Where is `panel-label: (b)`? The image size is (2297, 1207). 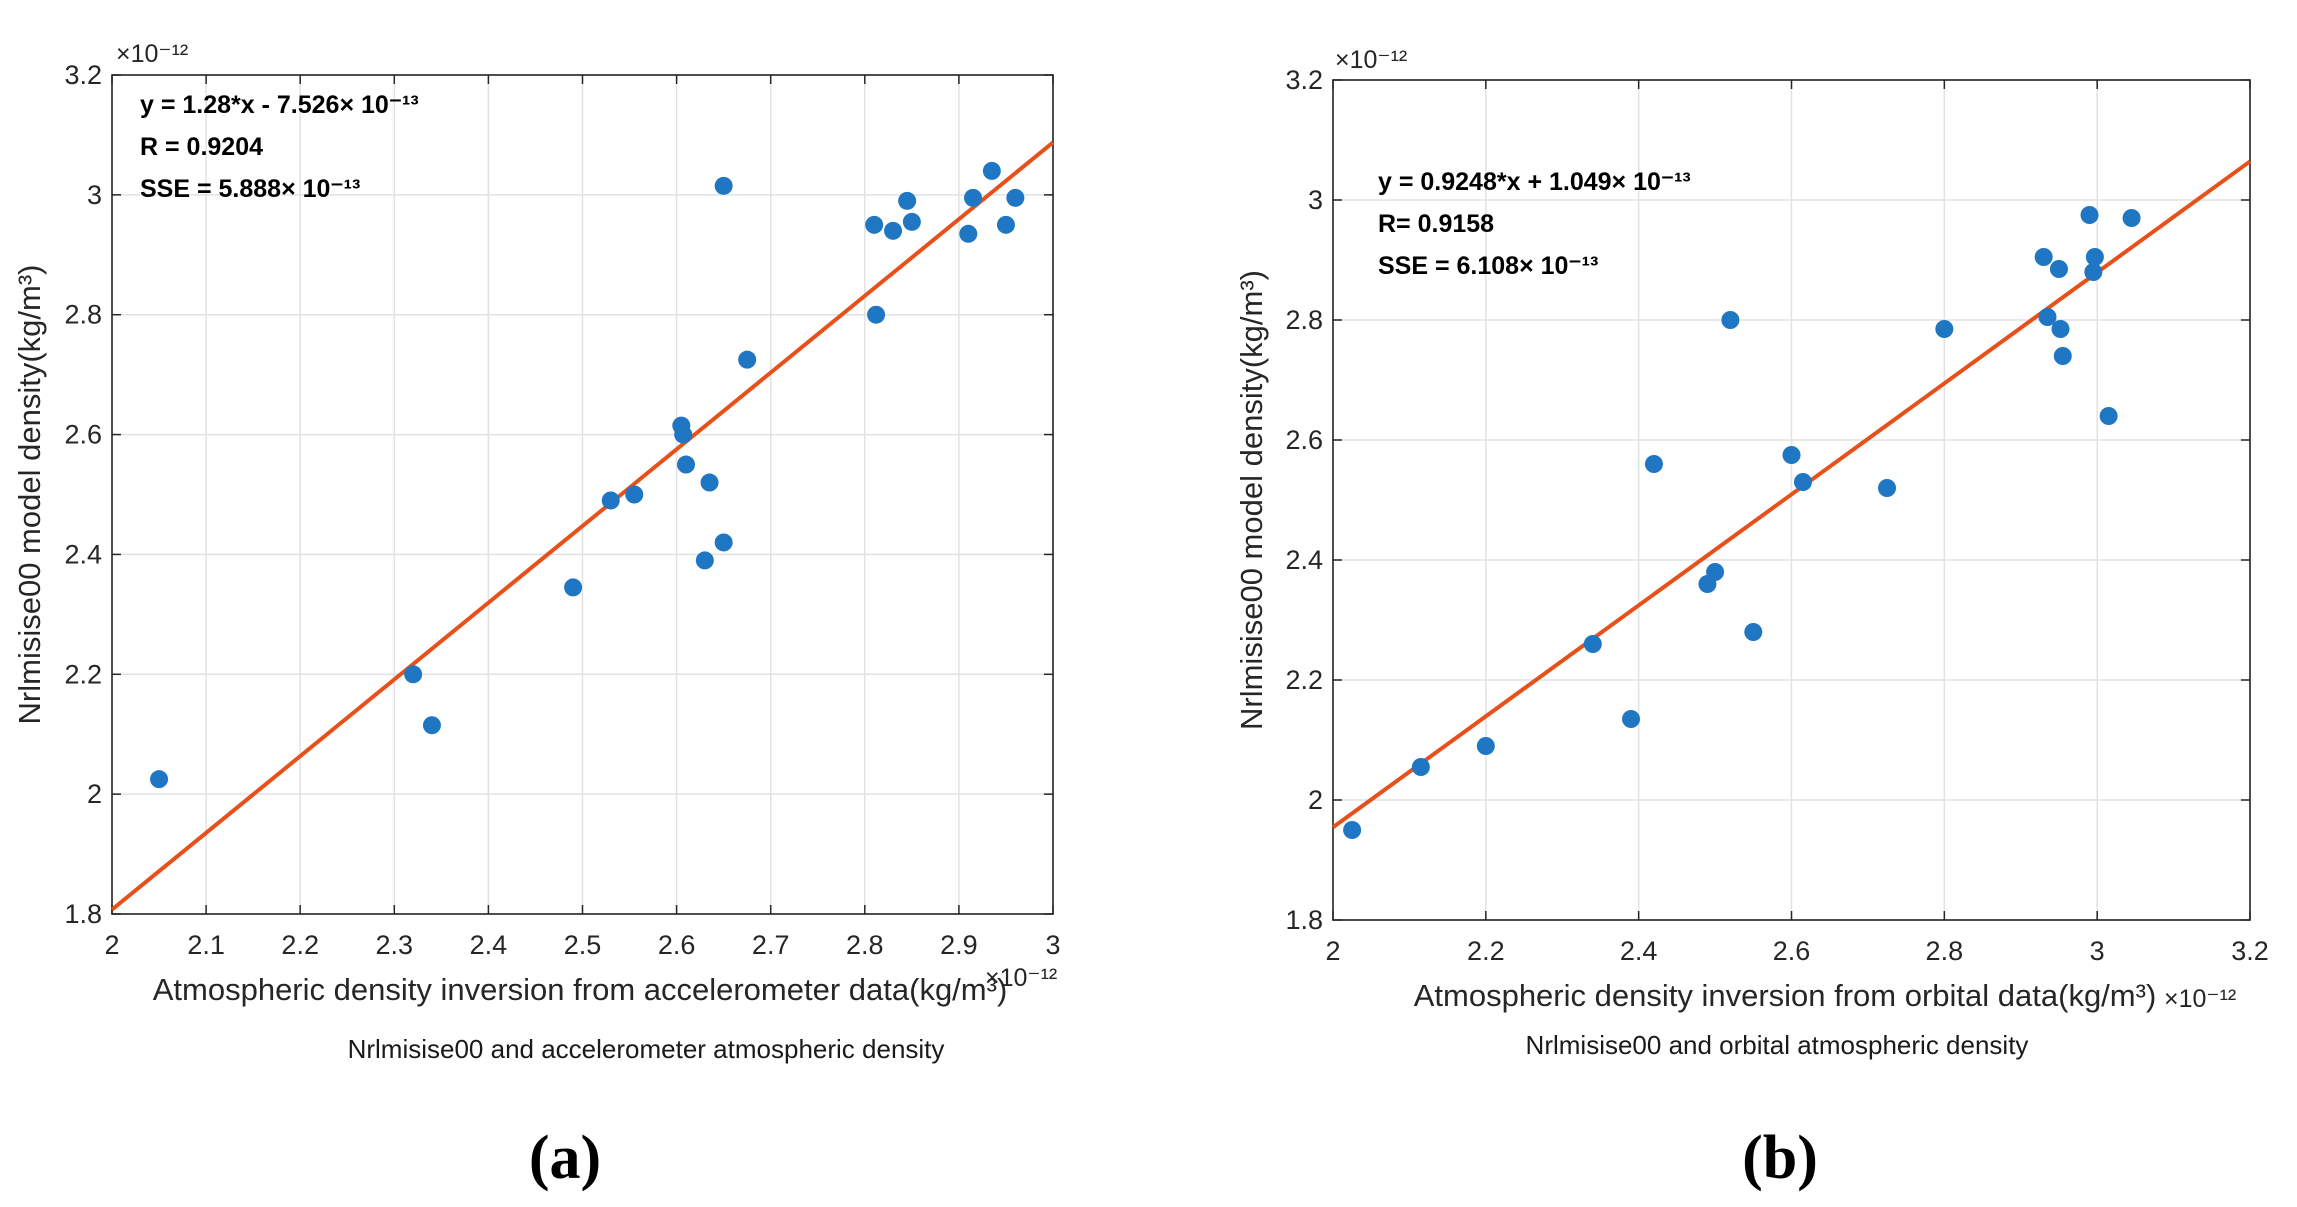
panel-label: (b) is located at coordinates (1780, 1158).